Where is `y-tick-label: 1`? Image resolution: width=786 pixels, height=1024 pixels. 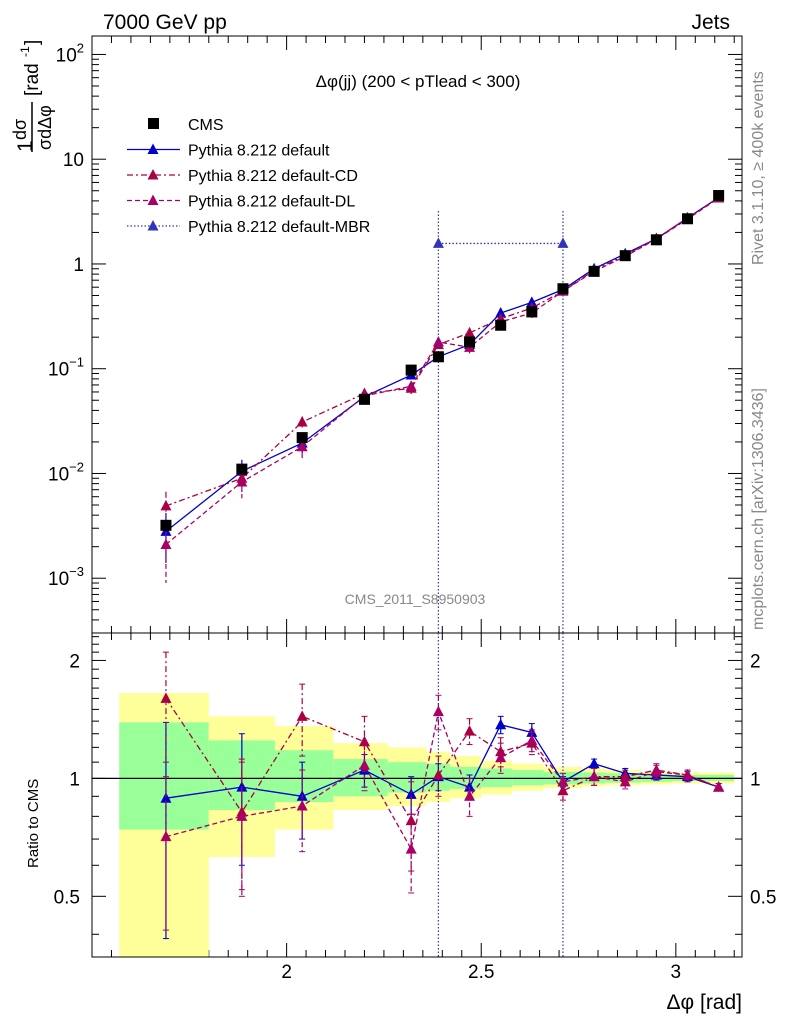 y-tick-label: 1 is located at coordinates (78, 265).